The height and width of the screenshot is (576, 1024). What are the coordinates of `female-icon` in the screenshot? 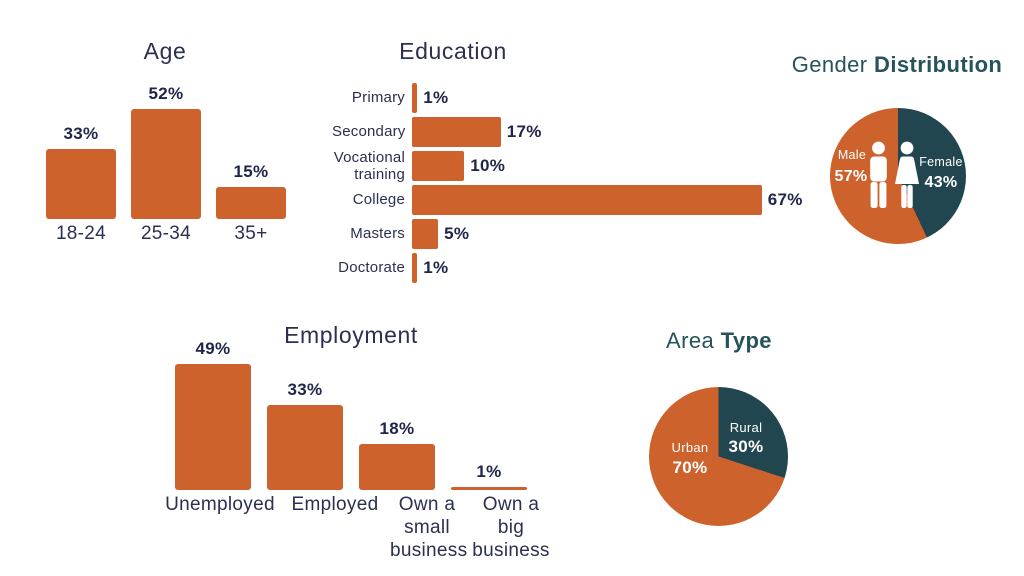 It's located at (907, 174).